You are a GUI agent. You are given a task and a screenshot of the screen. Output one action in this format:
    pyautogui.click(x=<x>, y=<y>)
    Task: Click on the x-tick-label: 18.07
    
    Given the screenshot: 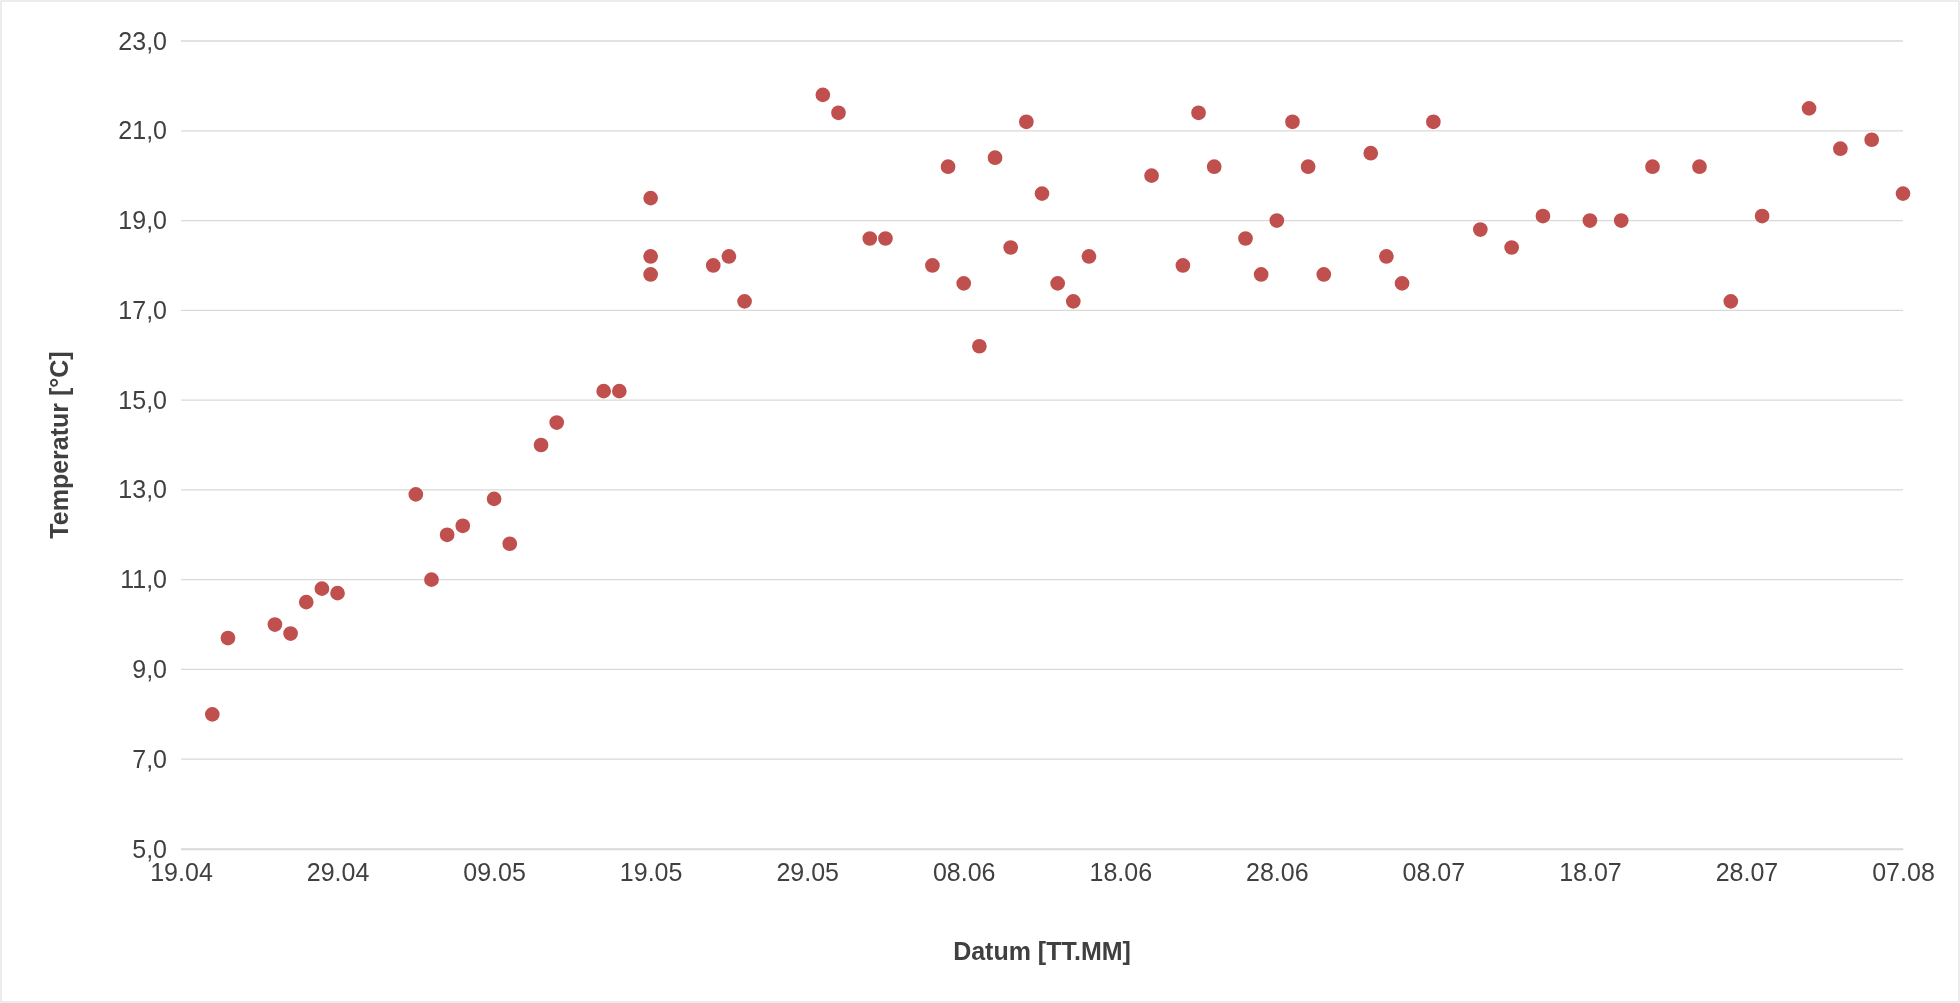 What is the action you would take?
    pyautogui.click(x=1590, y=871)
    